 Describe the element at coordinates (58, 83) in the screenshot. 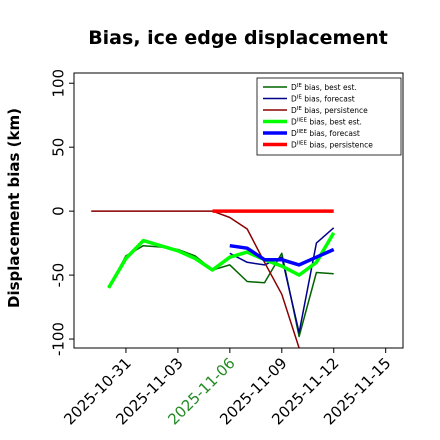

I see `y-tick-label: 100` at that location.